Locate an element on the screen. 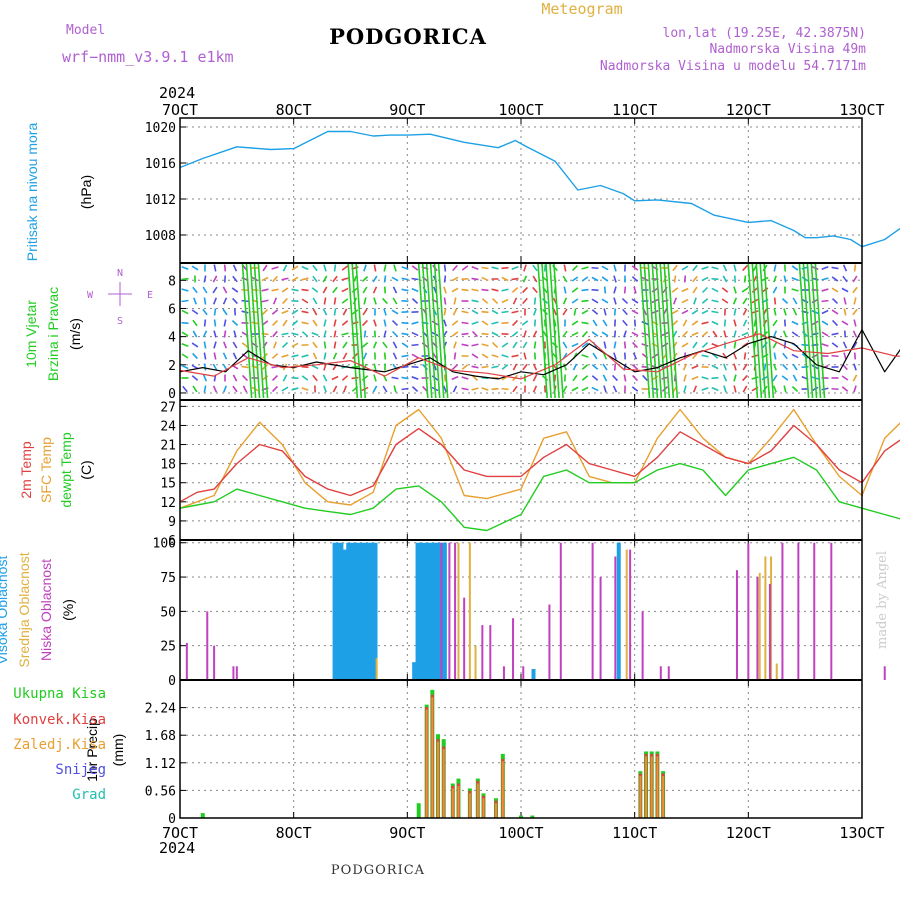 The width and height of the screenshot is (900, 900). x-tick-label-bottom: 9OCT is located at coordinates (407, 833).